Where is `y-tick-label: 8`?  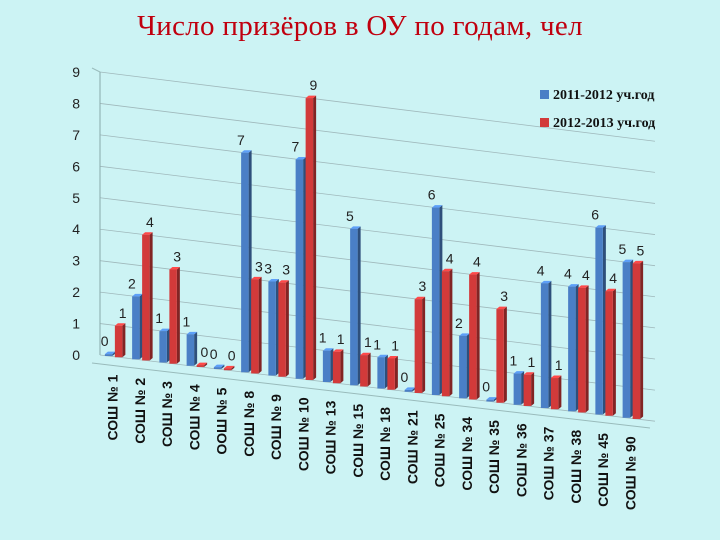 y-tick-label: 8 is located at coordinates (76, 103).